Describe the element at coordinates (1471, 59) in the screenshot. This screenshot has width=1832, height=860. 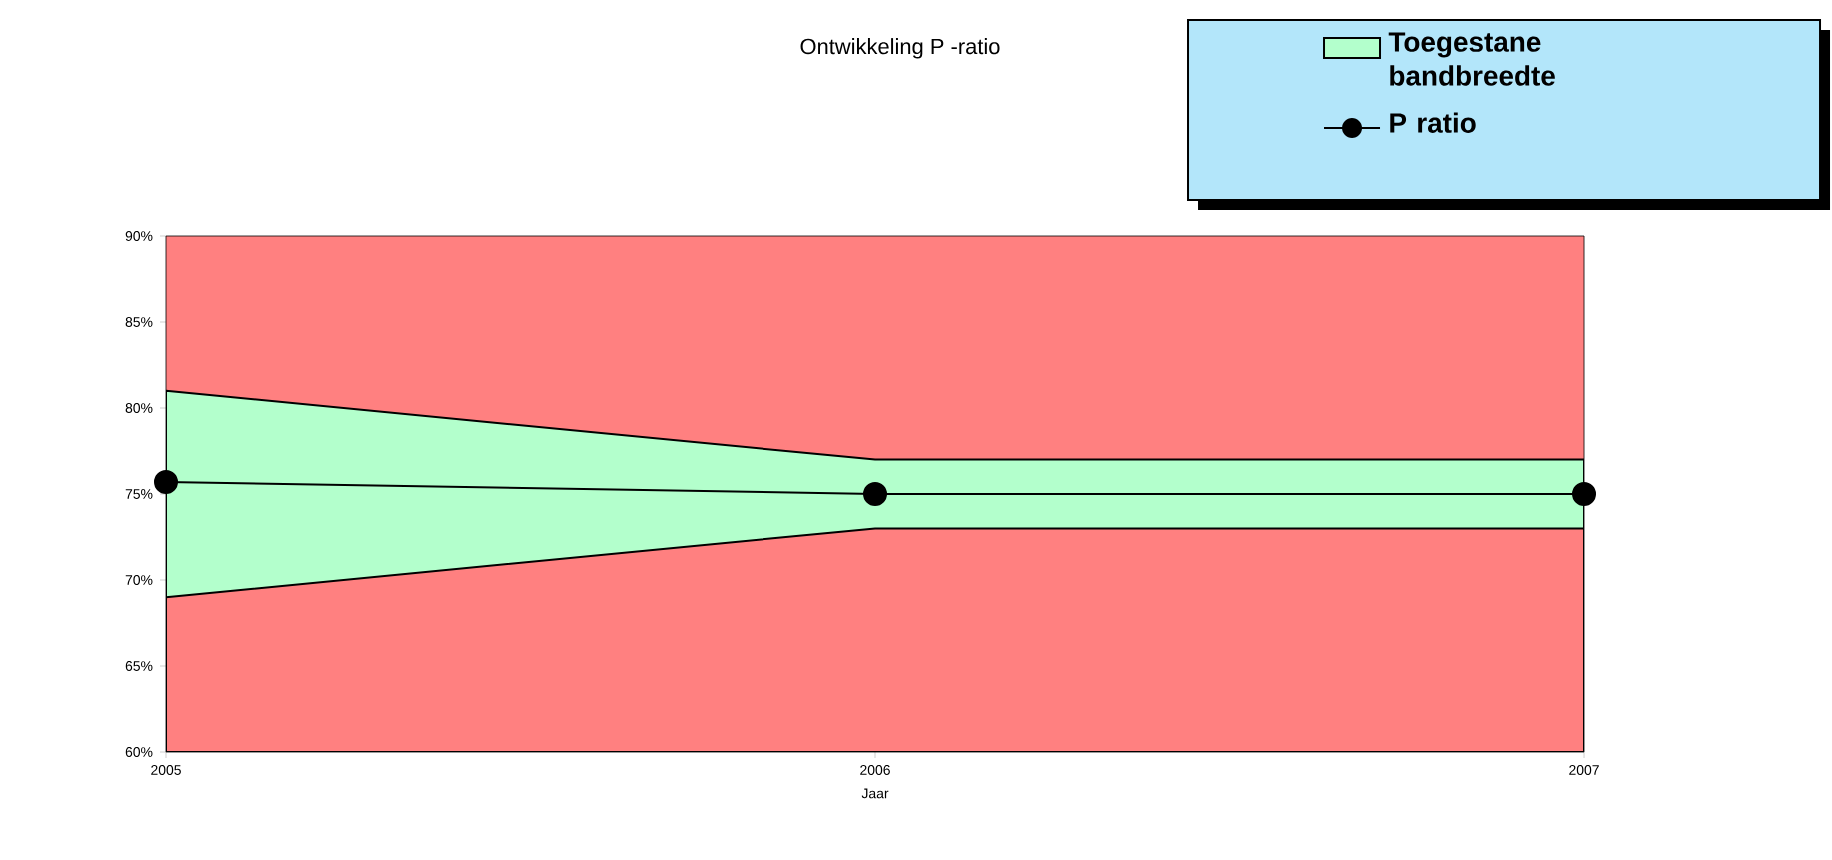
I see `legend-label: Toegestane bandbreedte` at that location.